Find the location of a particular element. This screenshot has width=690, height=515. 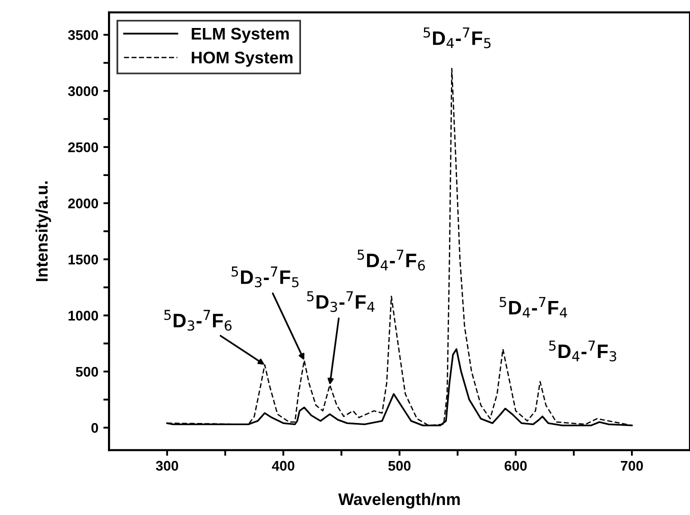

y-tick-label: 2500 is located at coordinates (83, 147).